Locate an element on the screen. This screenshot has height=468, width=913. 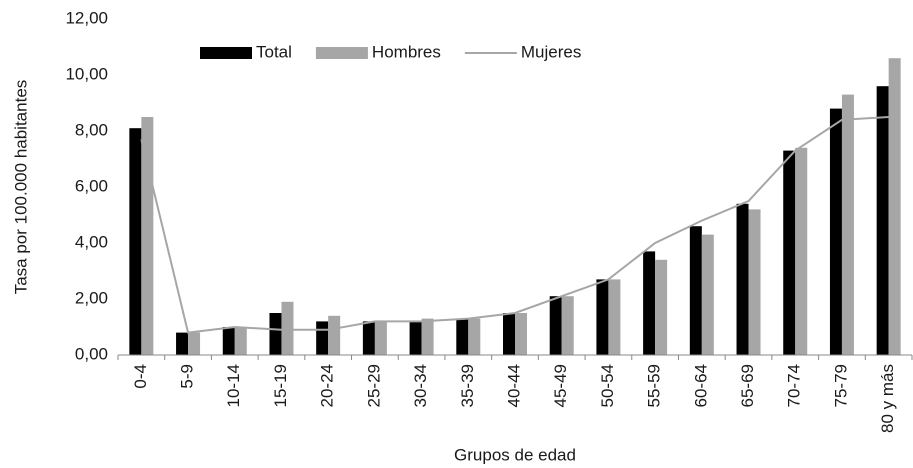
x-tick-label: 35-39 is located at coordinates (467, 385).